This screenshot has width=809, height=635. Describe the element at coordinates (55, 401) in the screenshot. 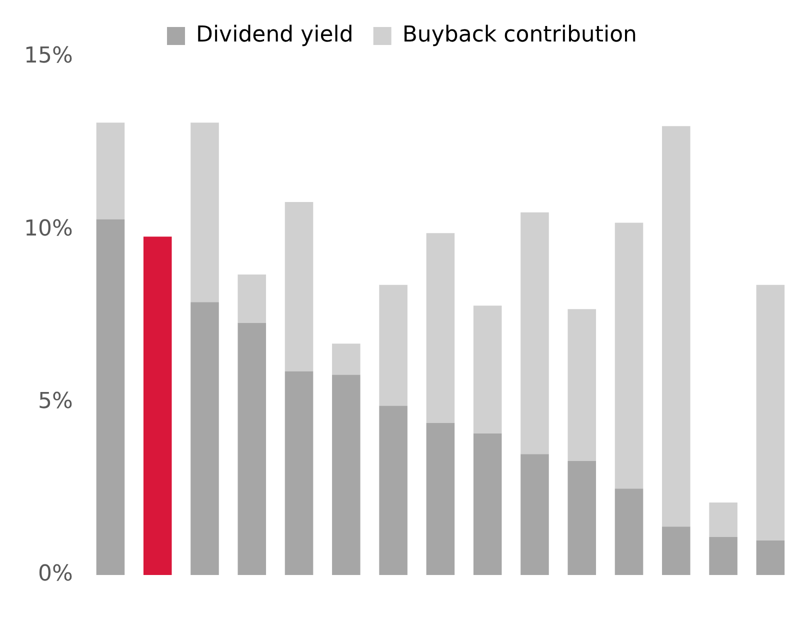

I see `y-tick-label: 5%` at that location.